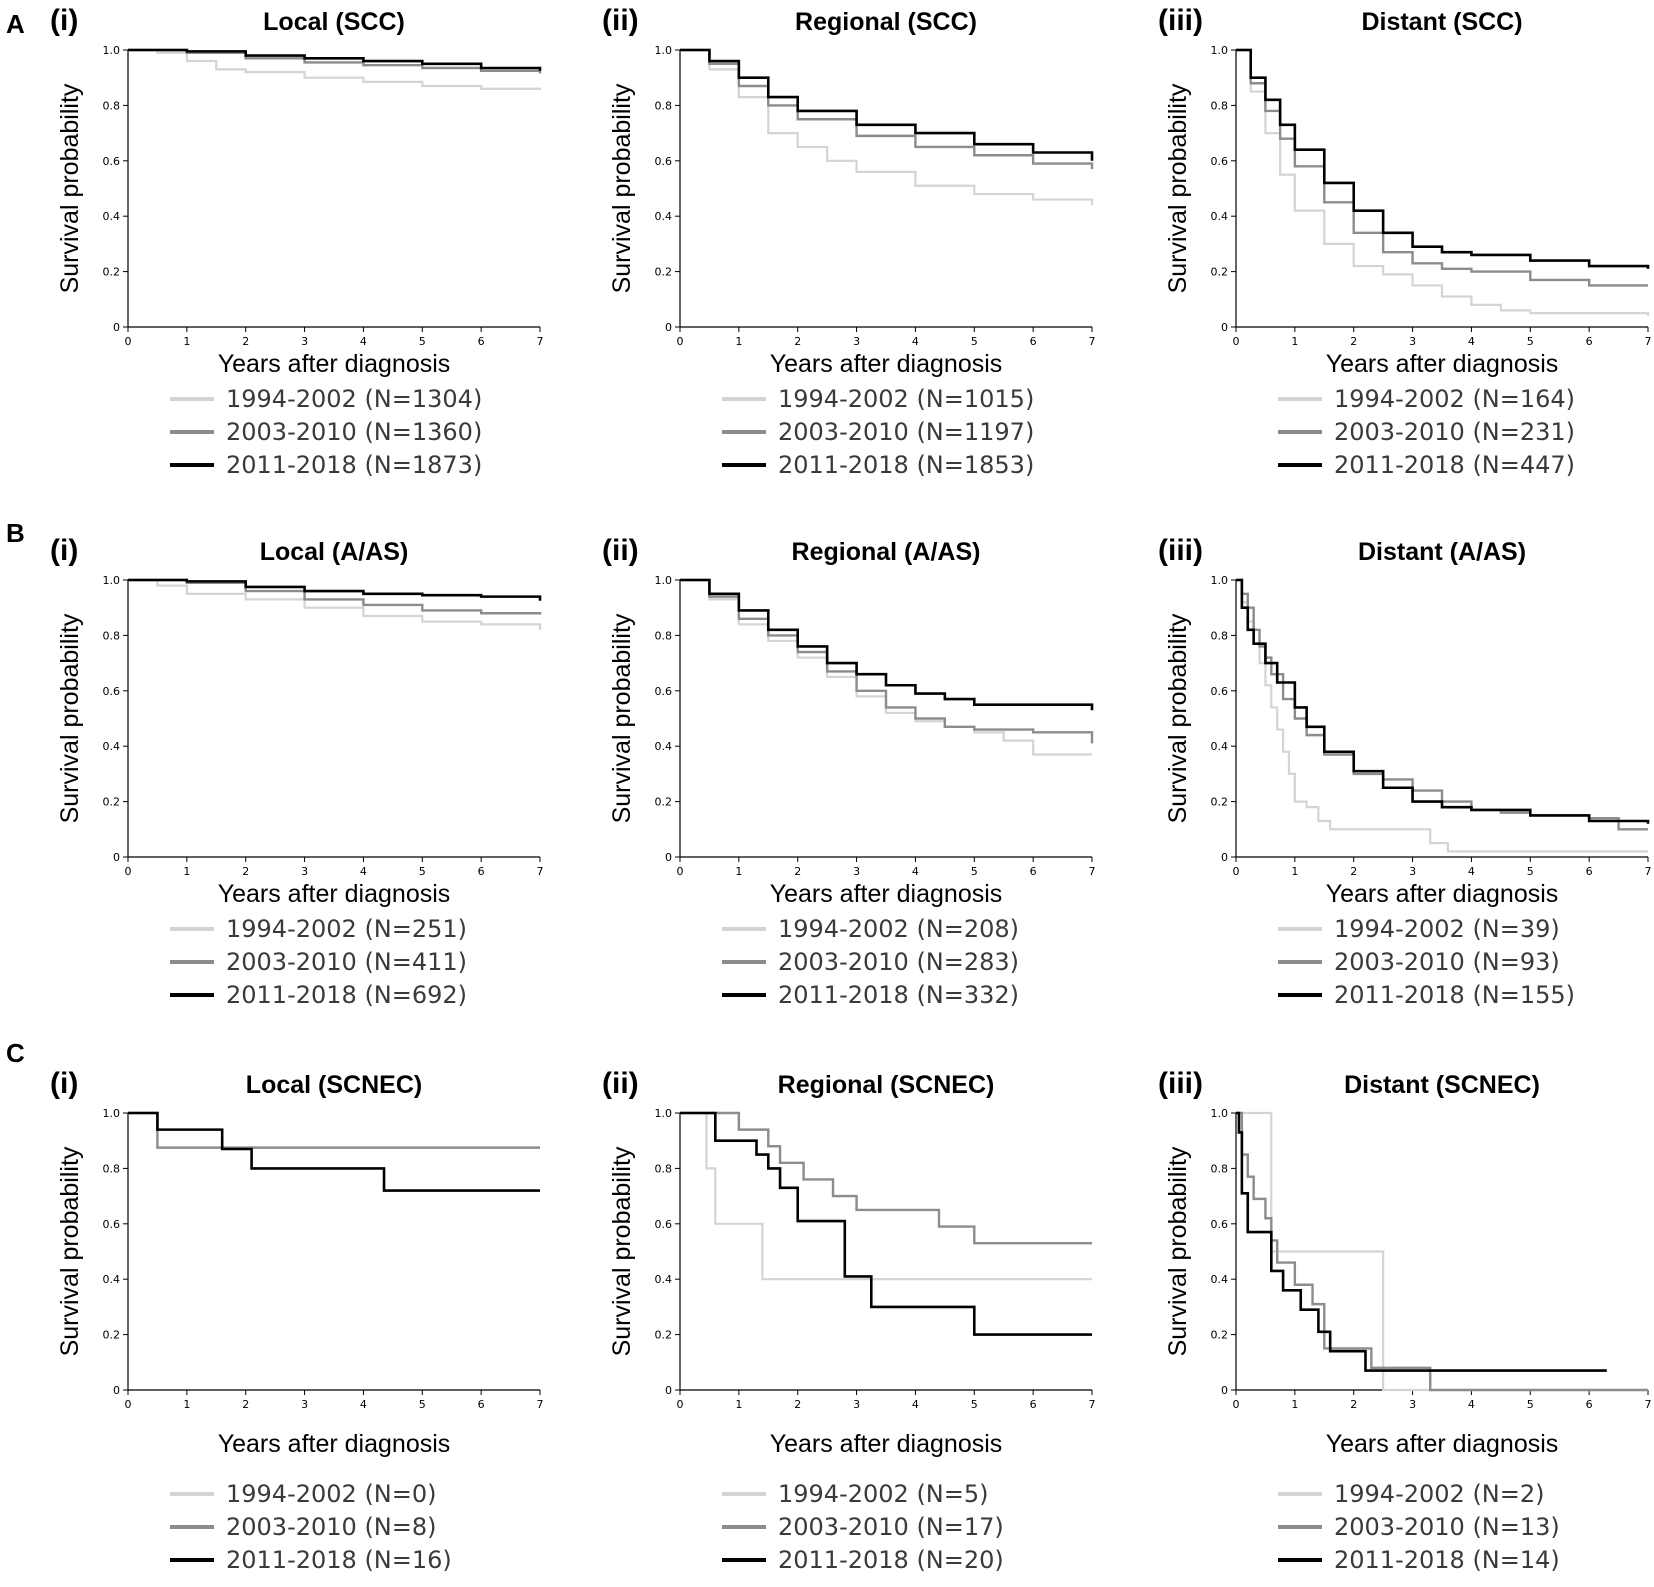  Describe the element at coordinates (304, 341) in the screenshot. I see `x-tick-label: 3` at that location.